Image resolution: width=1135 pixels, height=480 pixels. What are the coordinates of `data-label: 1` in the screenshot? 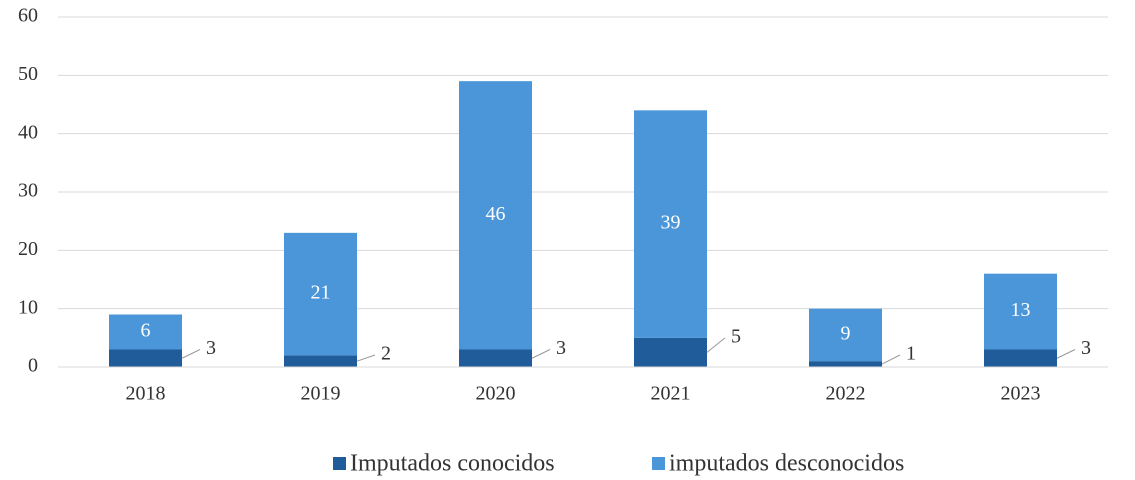 It's located at (911, 354).